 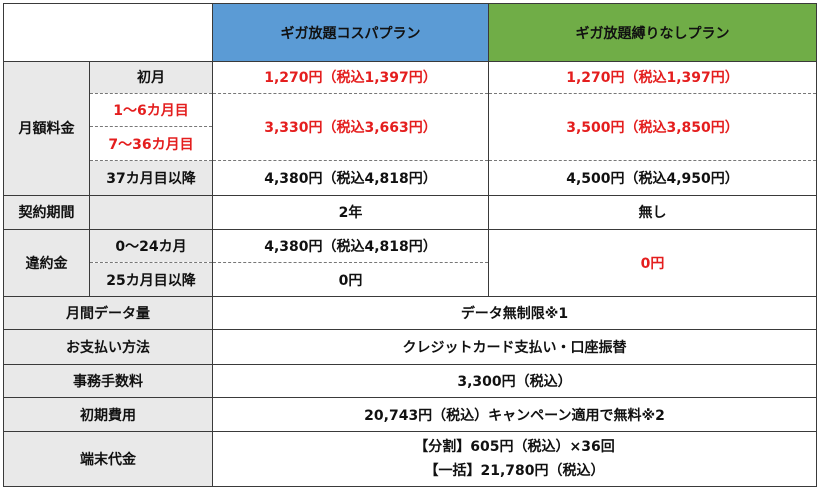 I want to click on data-volume-label: 月間データ量, so click(x=108, y=313).